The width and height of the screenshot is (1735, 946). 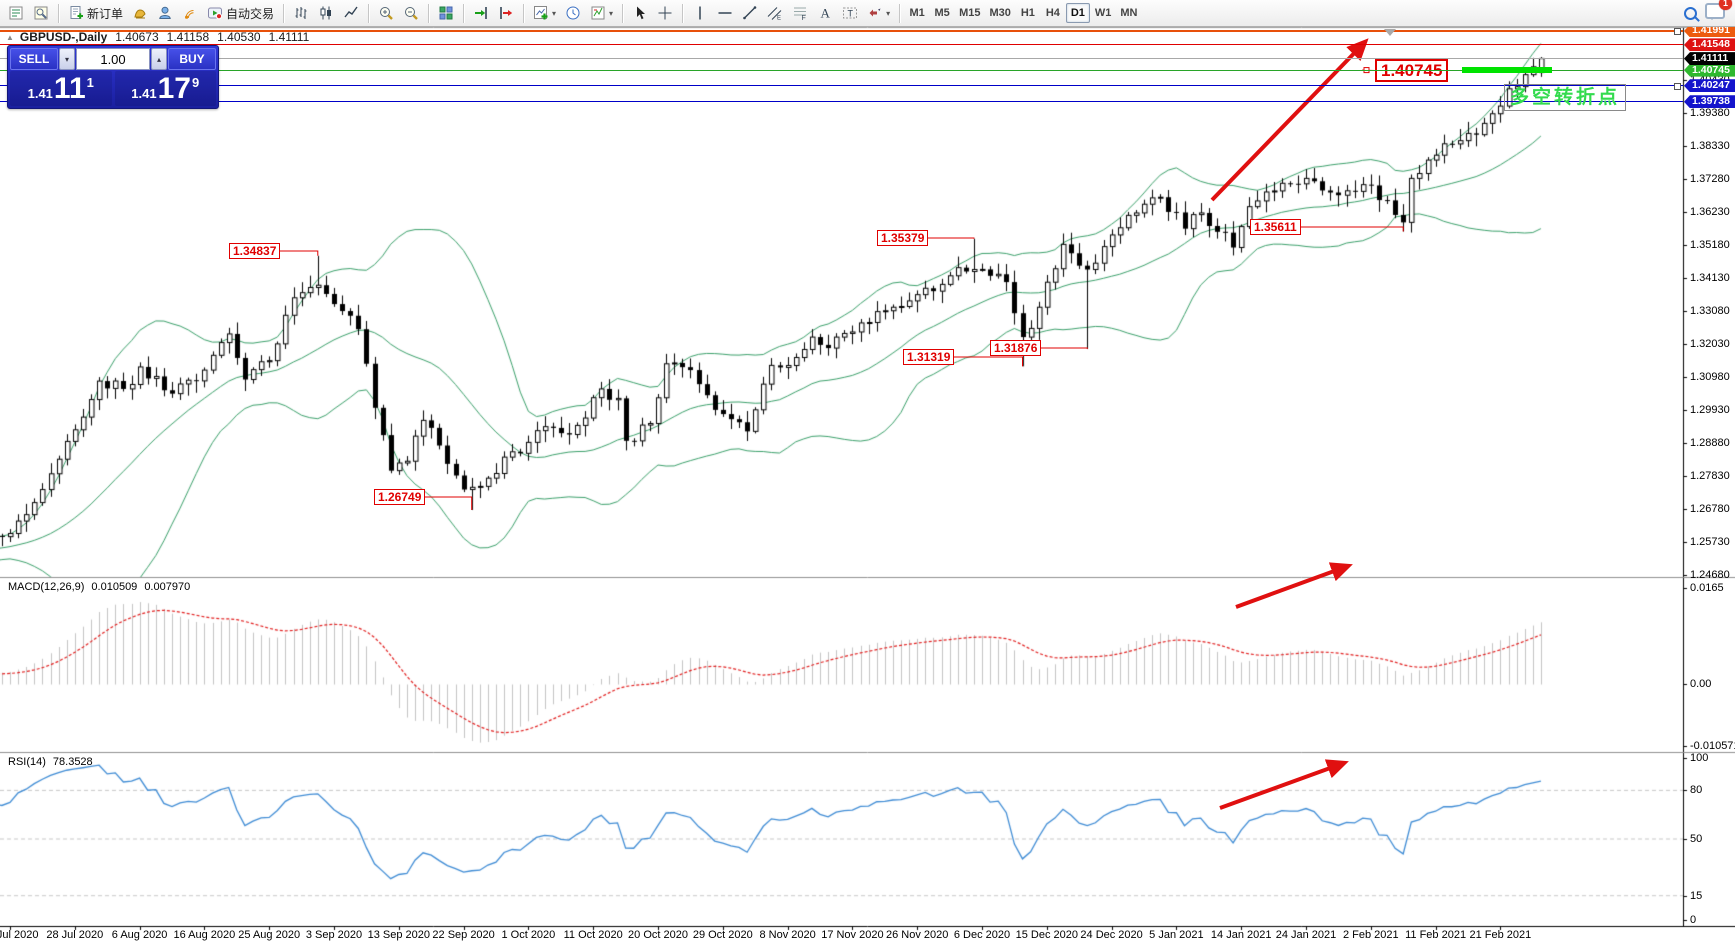 I want to click on chart-symbol-icon: ▲, so click(x=10, y=37).